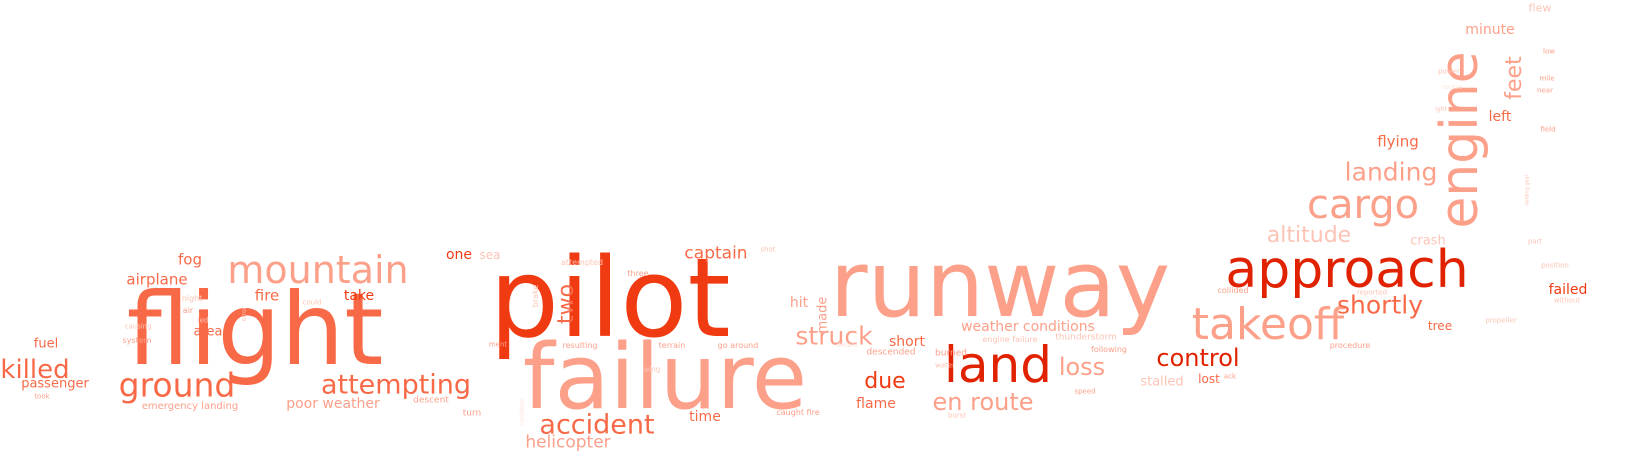 Image resolution: width=1633 pixels, height=472 pixels. I want to click on word-thunderstorm: thunderstorm, so click(1086, 337).